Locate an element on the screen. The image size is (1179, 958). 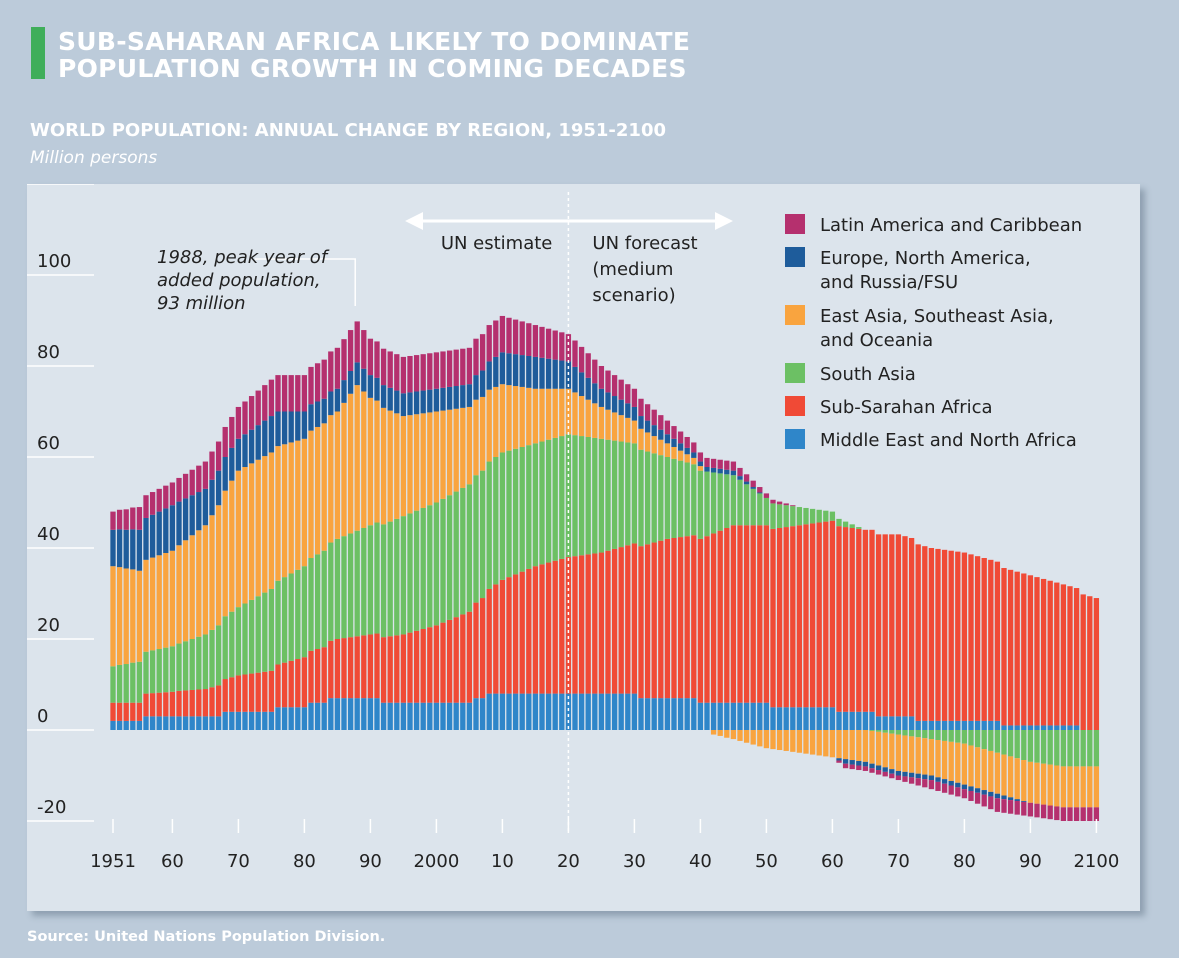
y-tick-label: 0 is located at coordinates (42, 716).